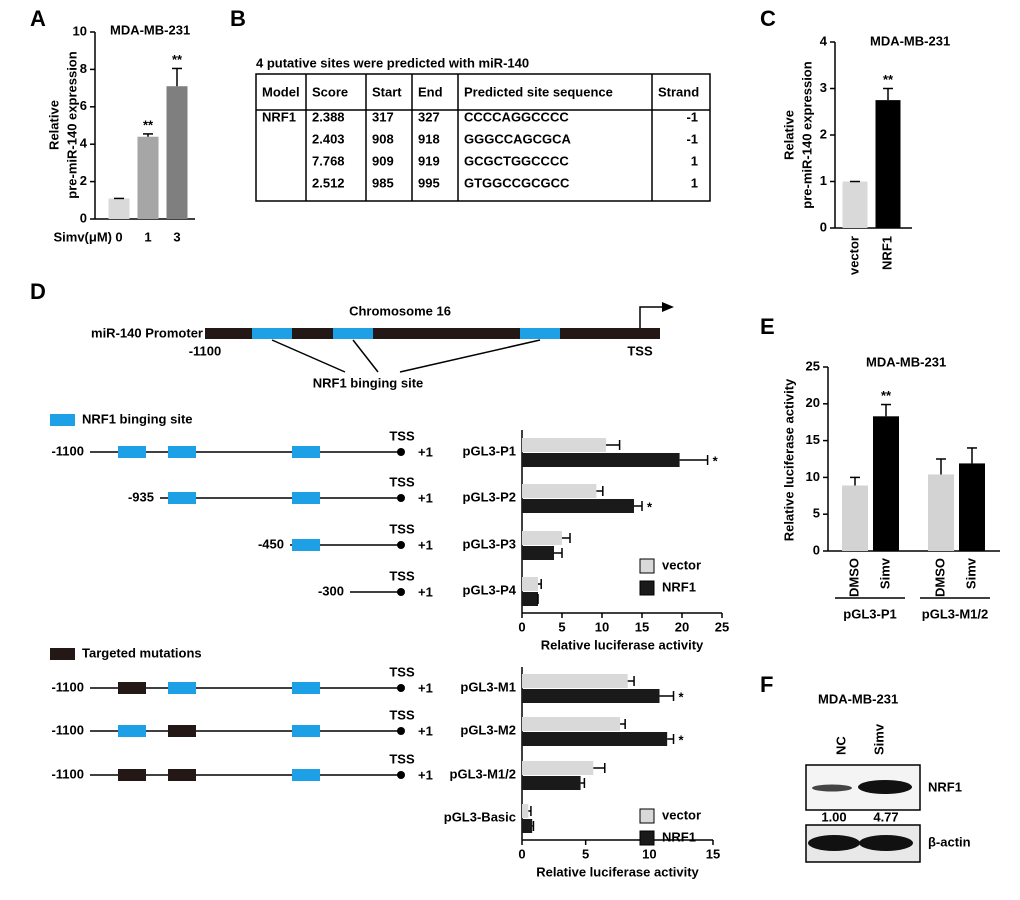 Image resolution: width=1020 pixels, height=900 pixels. What do you see at coordinates (767, 326) in the screenshot?
I see `panel-label: E` at bounding box center [767, 326].